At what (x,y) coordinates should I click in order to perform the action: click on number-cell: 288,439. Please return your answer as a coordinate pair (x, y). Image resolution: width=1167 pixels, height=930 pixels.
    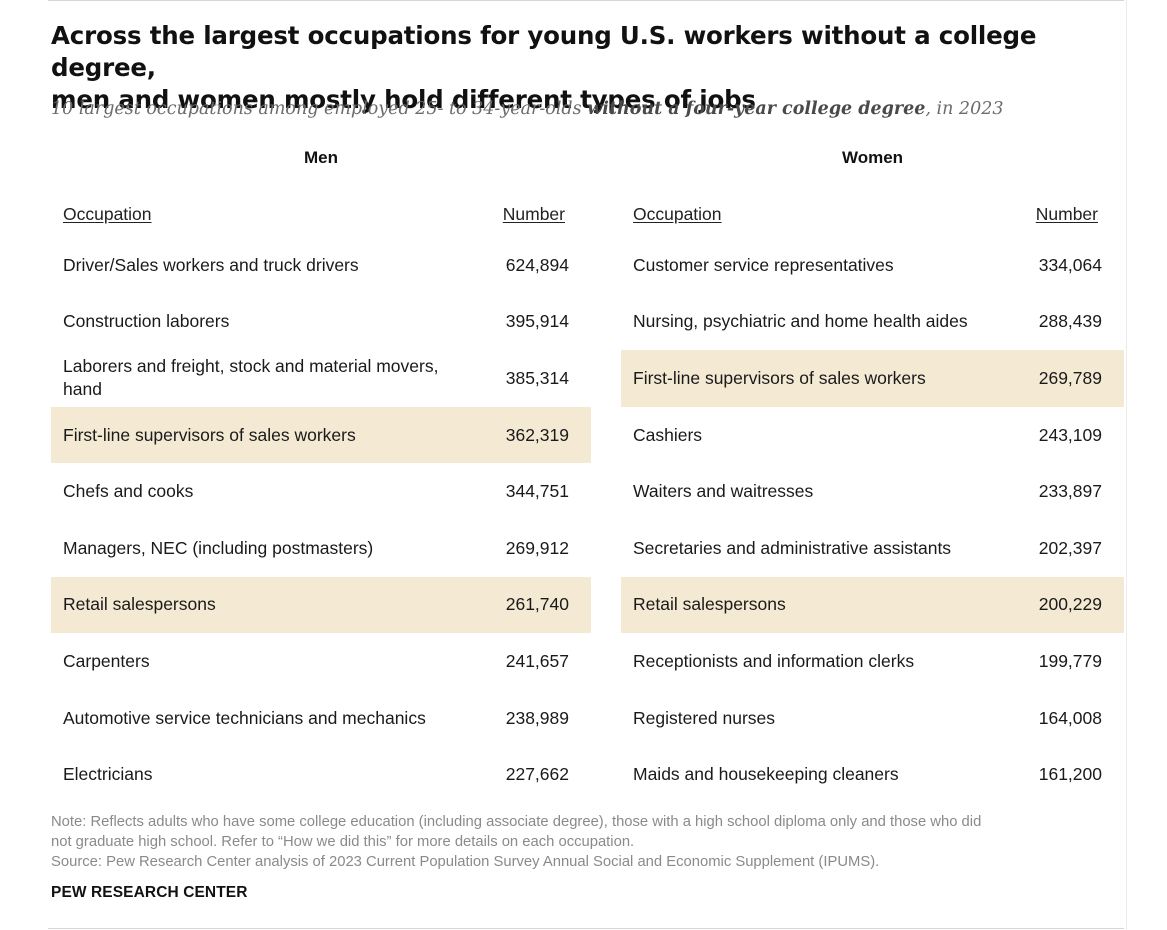
    Looking at the image, I should click on (1070, 321).